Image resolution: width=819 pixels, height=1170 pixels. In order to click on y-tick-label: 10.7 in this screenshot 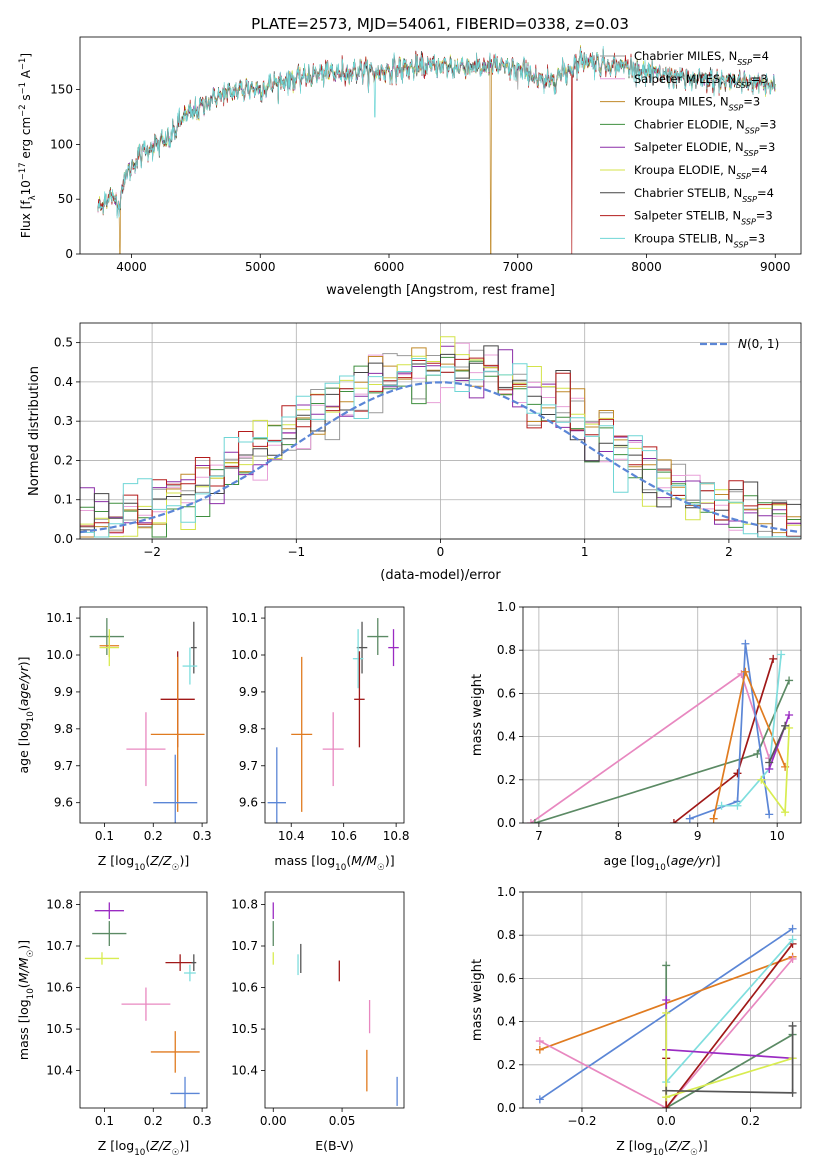, I will do `click(244, 946)`.